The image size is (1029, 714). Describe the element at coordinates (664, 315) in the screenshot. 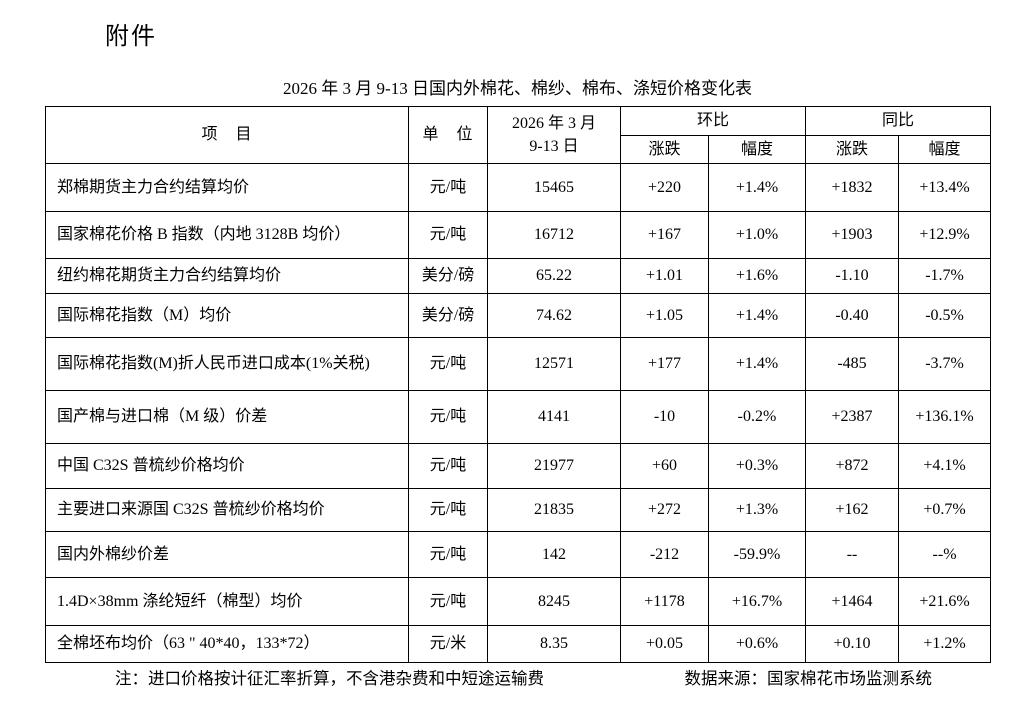

I see `row-mom-change: +1.05` at that location.